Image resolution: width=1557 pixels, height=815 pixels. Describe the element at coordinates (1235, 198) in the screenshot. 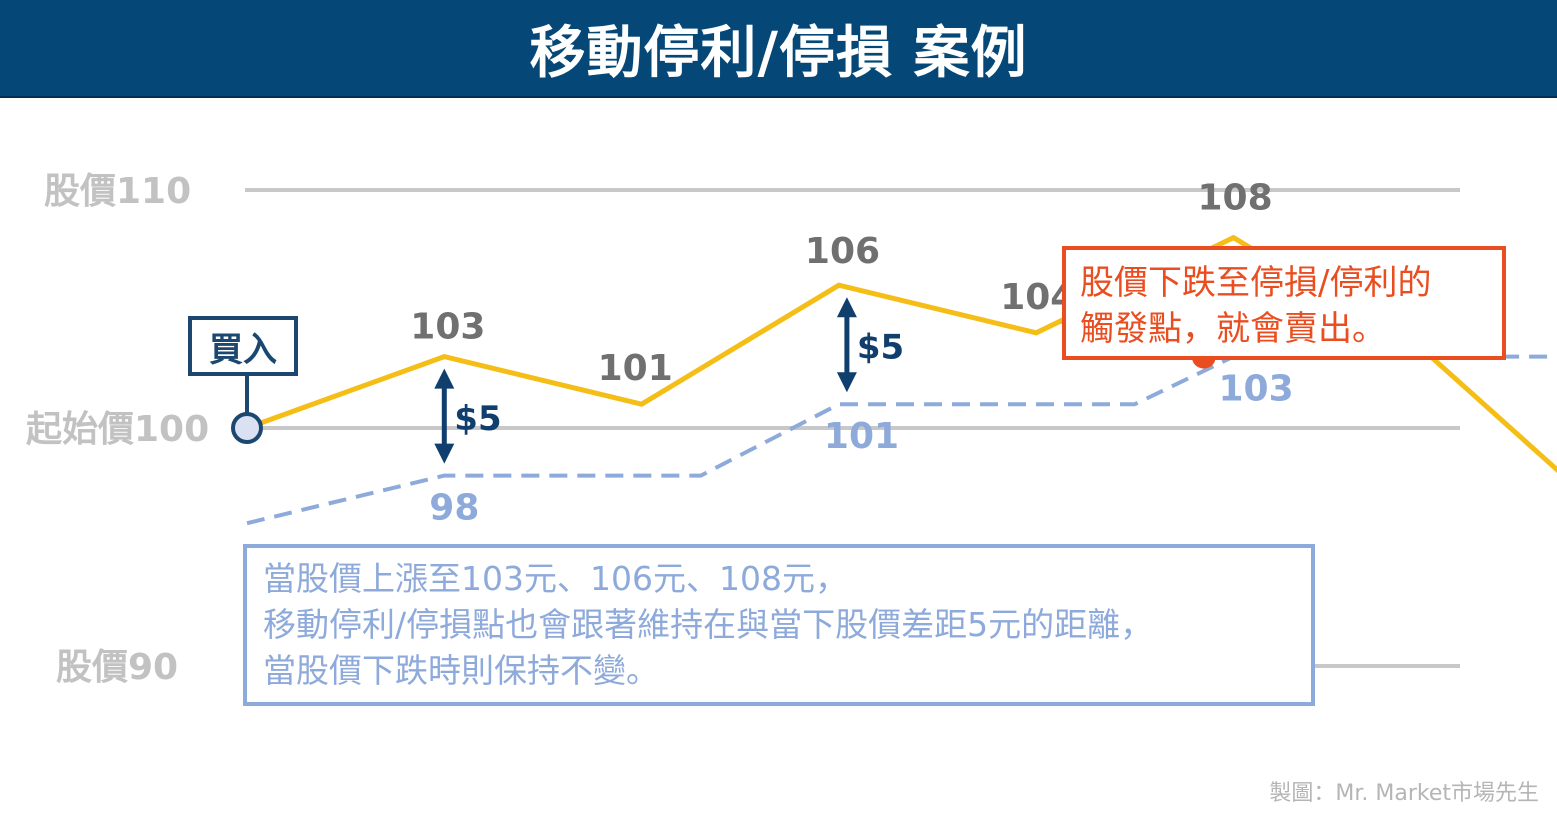

I see `price-label-5: 108` at that location.